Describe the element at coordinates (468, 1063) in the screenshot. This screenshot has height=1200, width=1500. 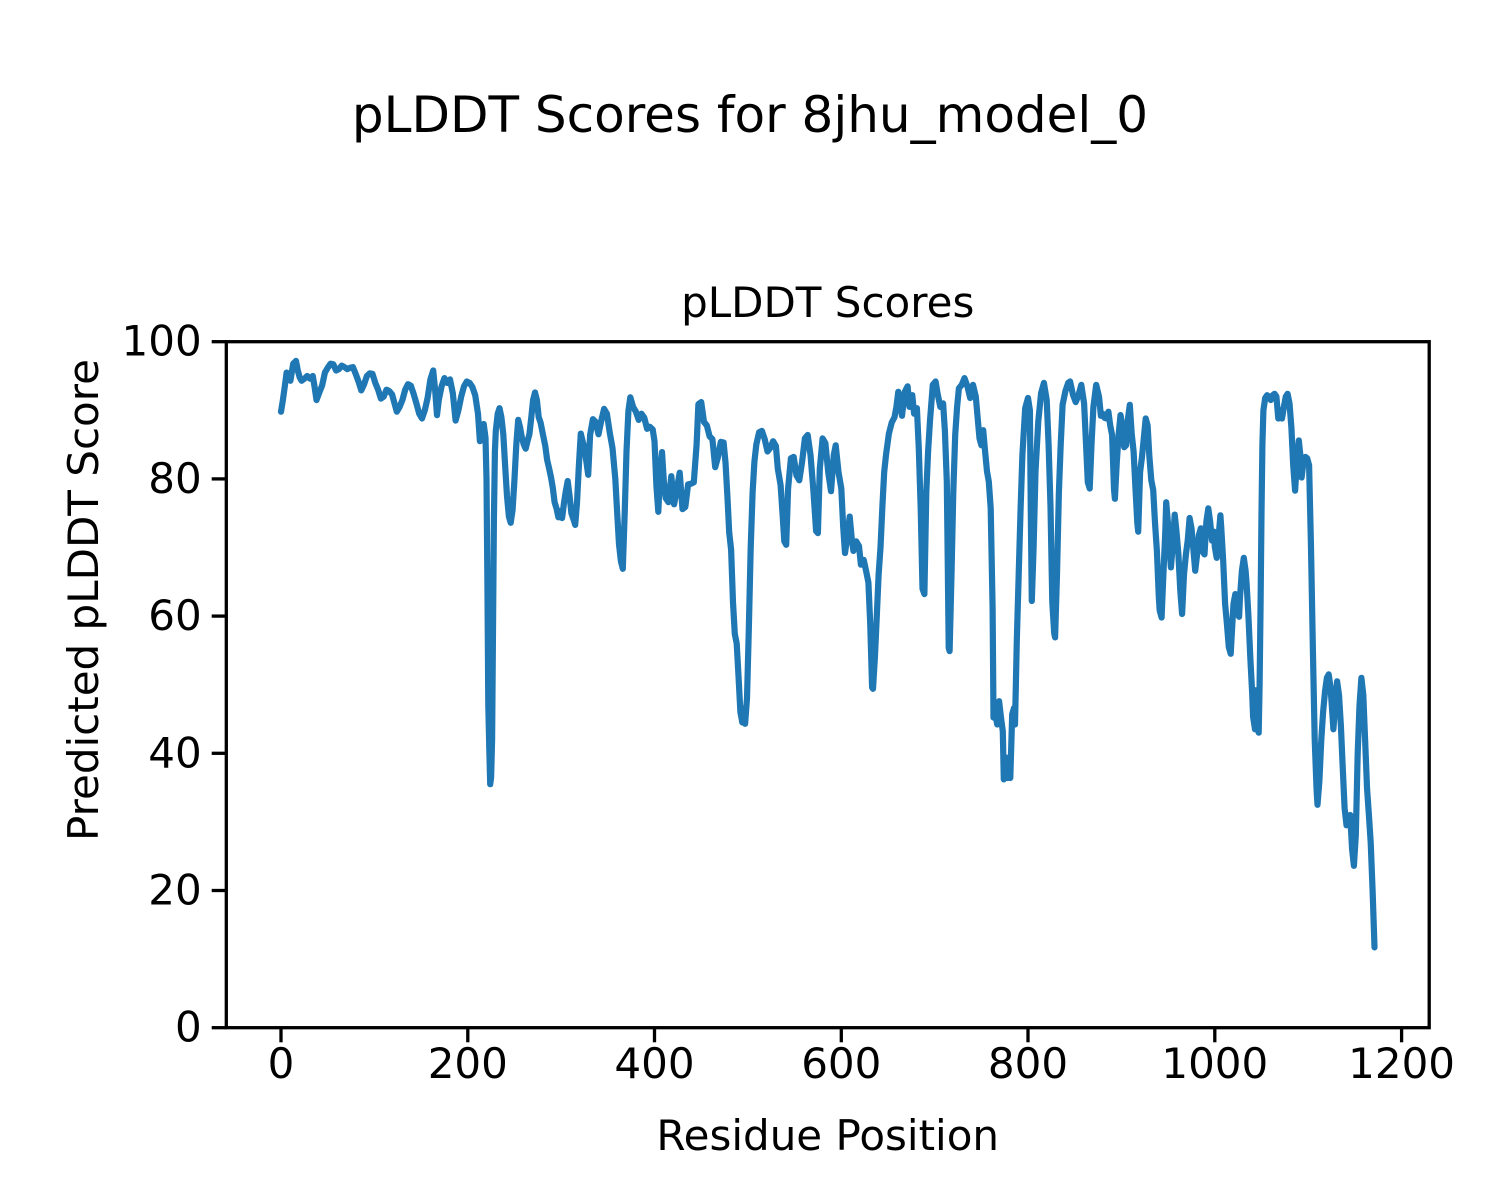
I see `x-tick-label: 200` at that location.